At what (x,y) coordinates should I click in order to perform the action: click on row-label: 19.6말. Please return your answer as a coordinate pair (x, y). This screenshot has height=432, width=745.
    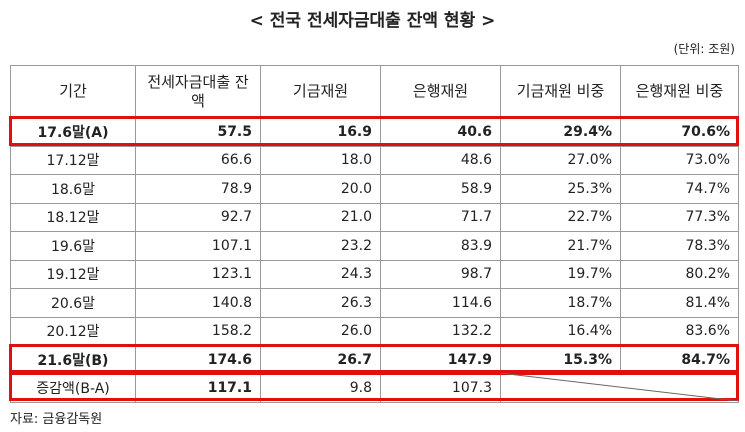
    Looking at the image, I should click on (73, 246).